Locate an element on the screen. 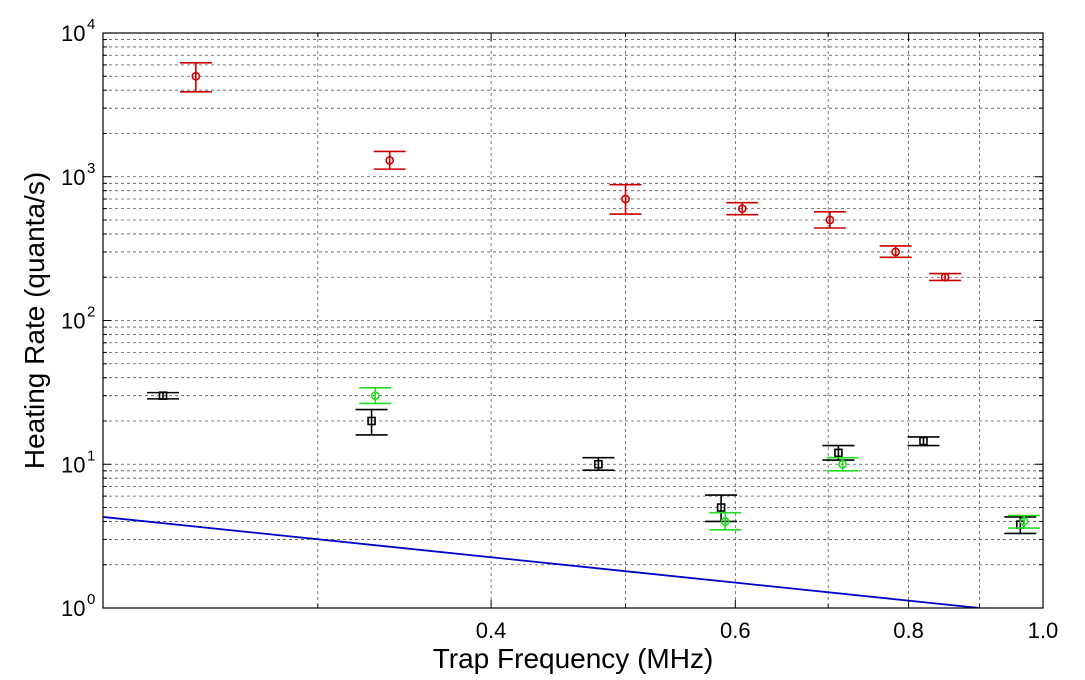 This screenshot has height=680, width=1085. y-tick-exponent: 4 is located at coordinates (91, 24).